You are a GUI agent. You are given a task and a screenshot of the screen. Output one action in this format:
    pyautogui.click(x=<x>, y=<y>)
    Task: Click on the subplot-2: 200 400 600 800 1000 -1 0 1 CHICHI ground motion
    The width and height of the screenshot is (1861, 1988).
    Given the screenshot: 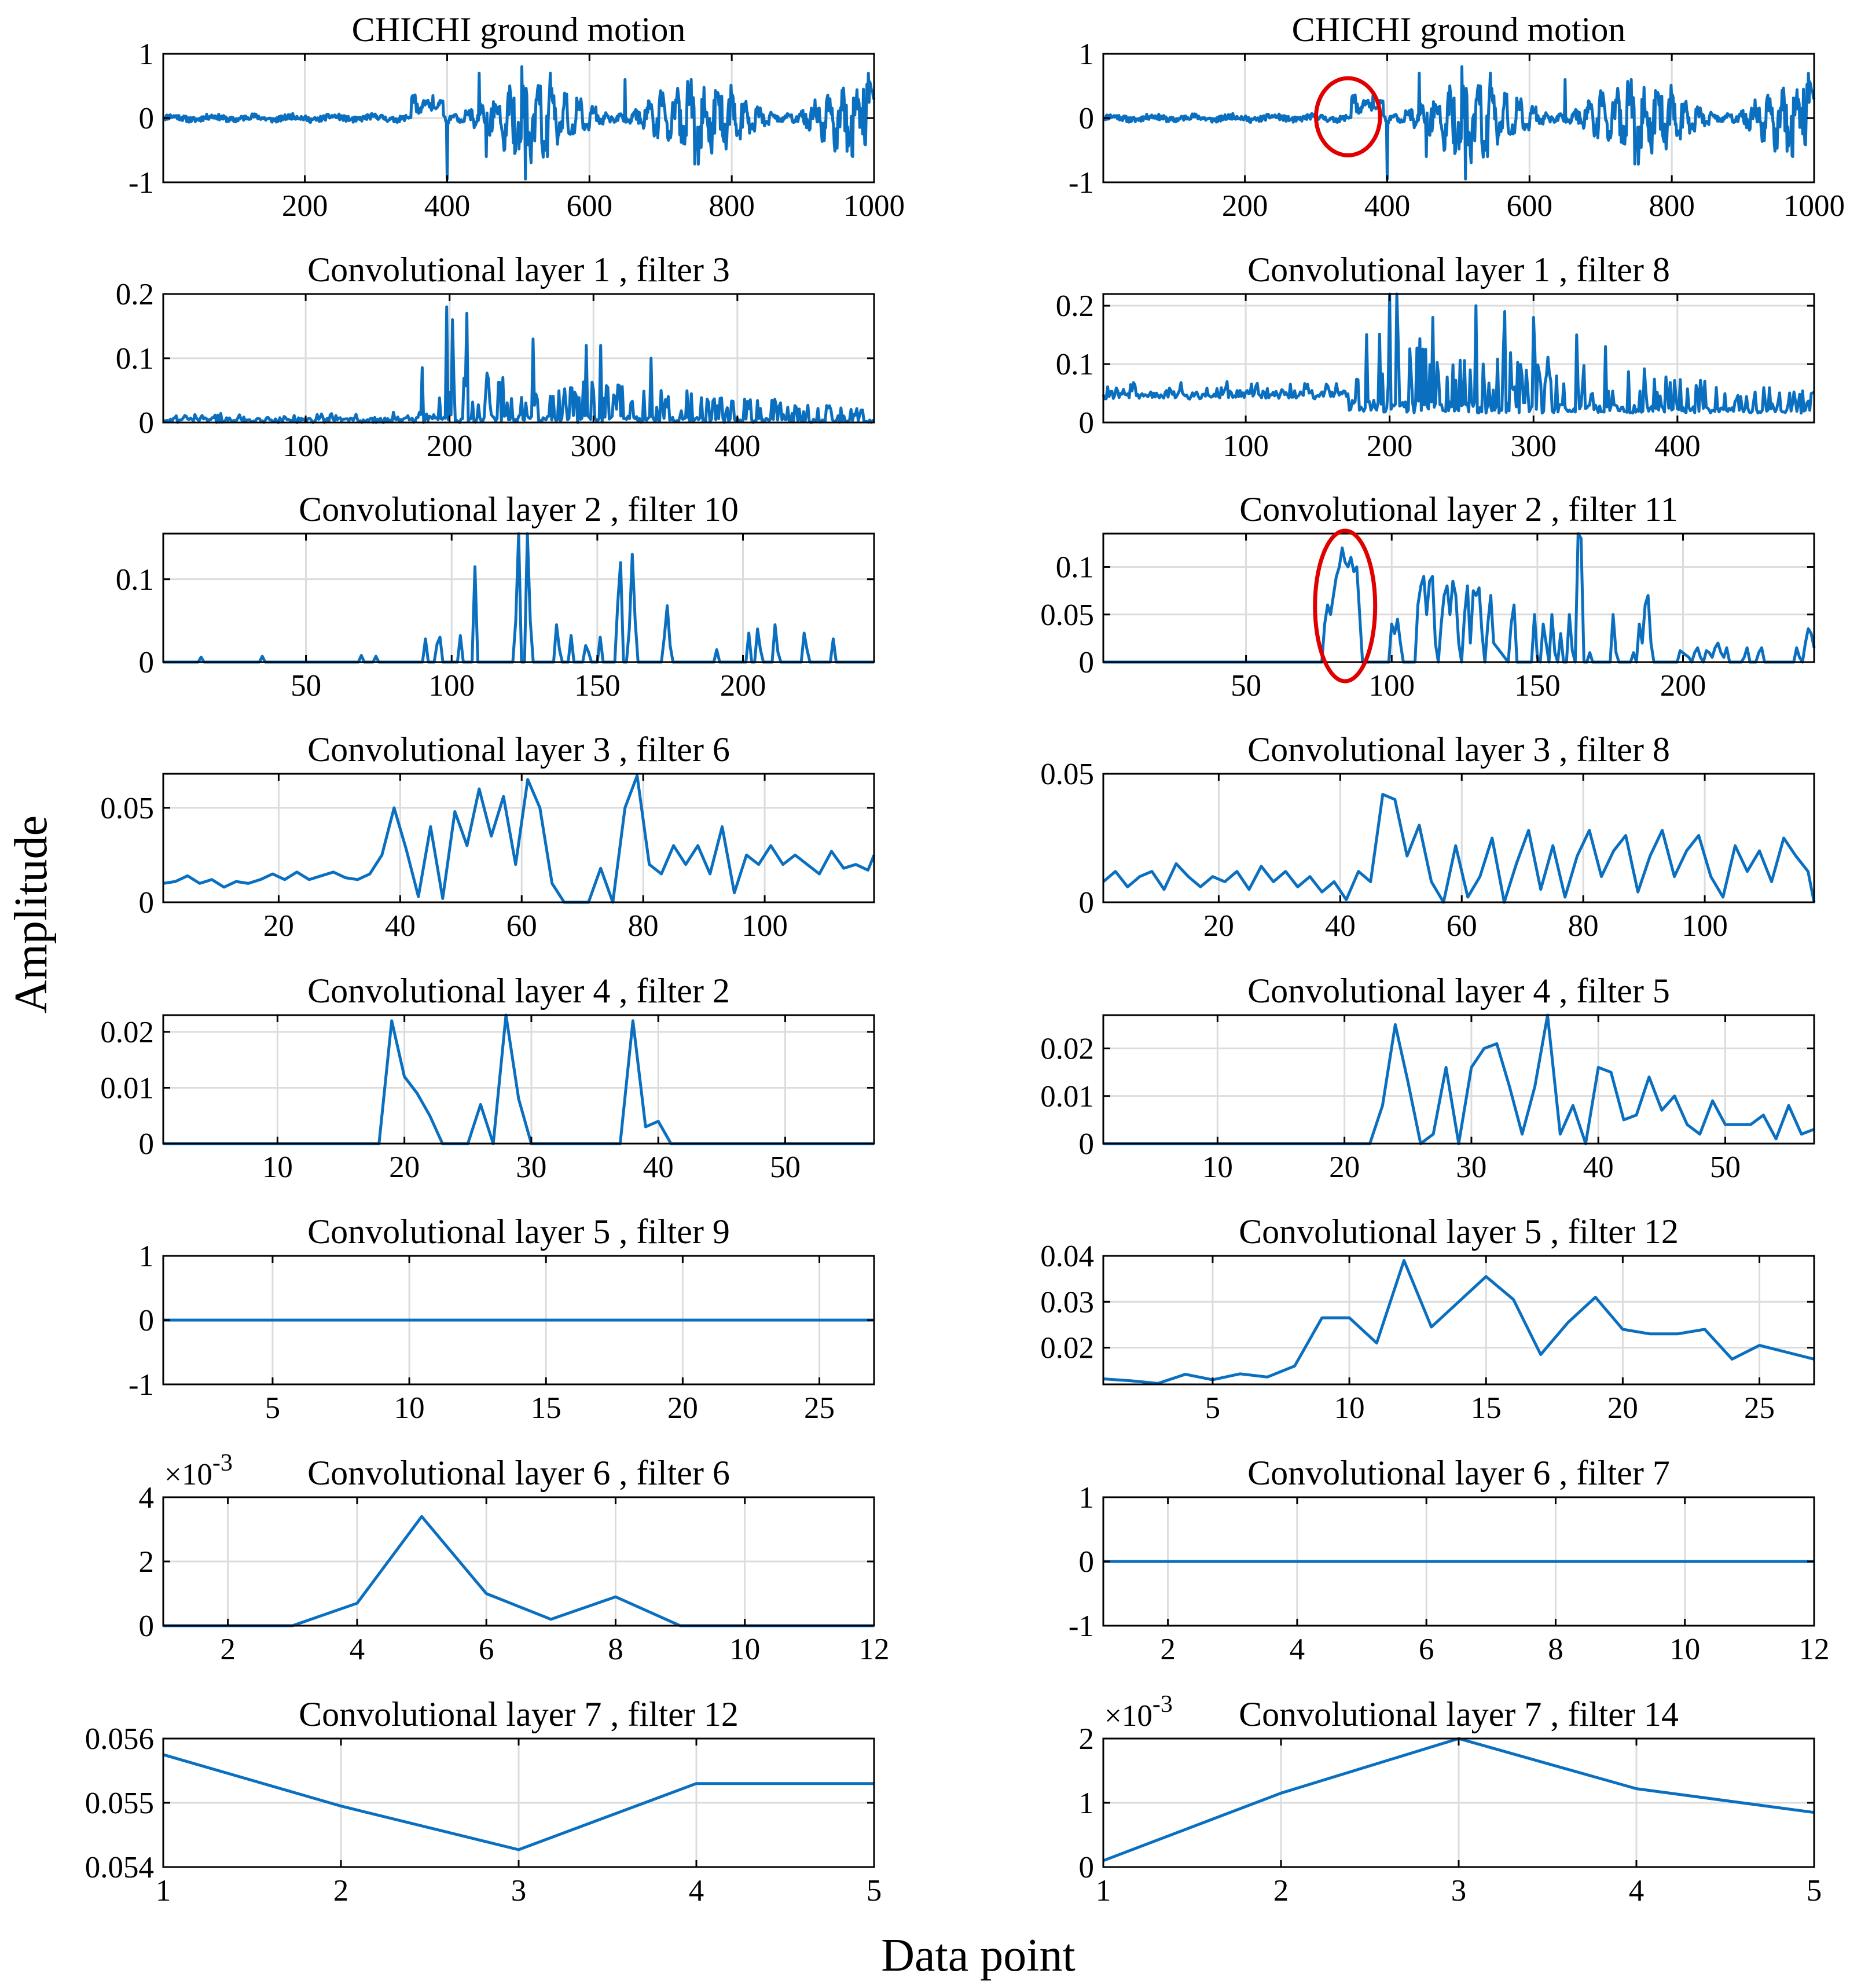 What is the action you would take?
    pyautogui.click(x=1457, y=116)
    